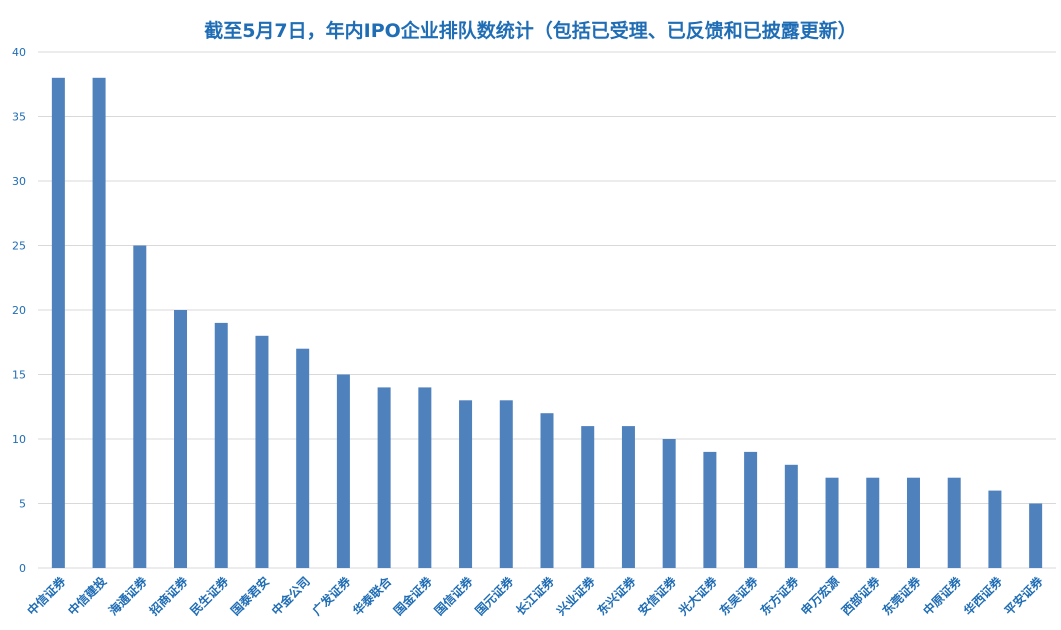  What do you see at coordinates (209, 595) in the screenshot?
I see `x-category-label: 民生证券` at bounding box center [209, 595].